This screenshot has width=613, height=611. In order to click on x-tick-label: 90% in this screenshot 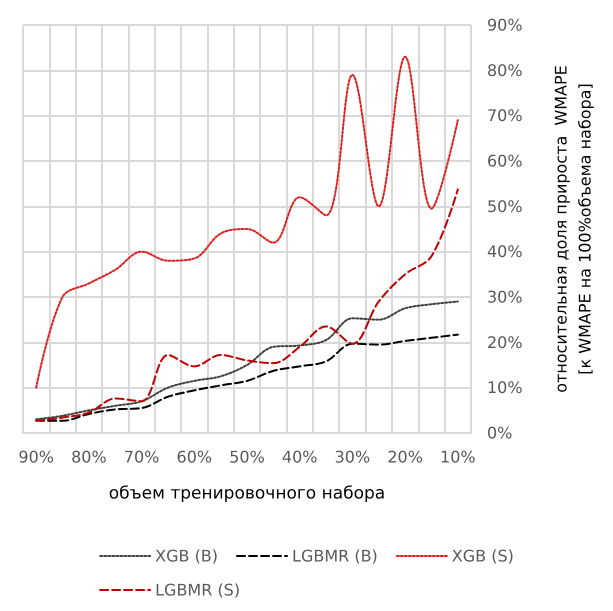, I will do `click(36, 457)`.